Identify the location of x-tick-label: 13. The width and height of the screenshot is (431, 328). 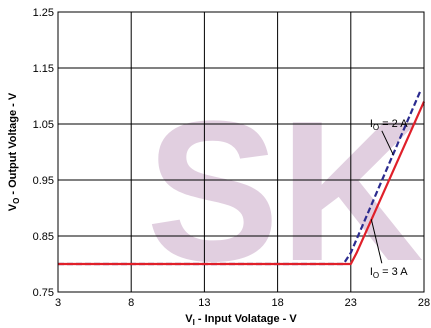
(204, 303).